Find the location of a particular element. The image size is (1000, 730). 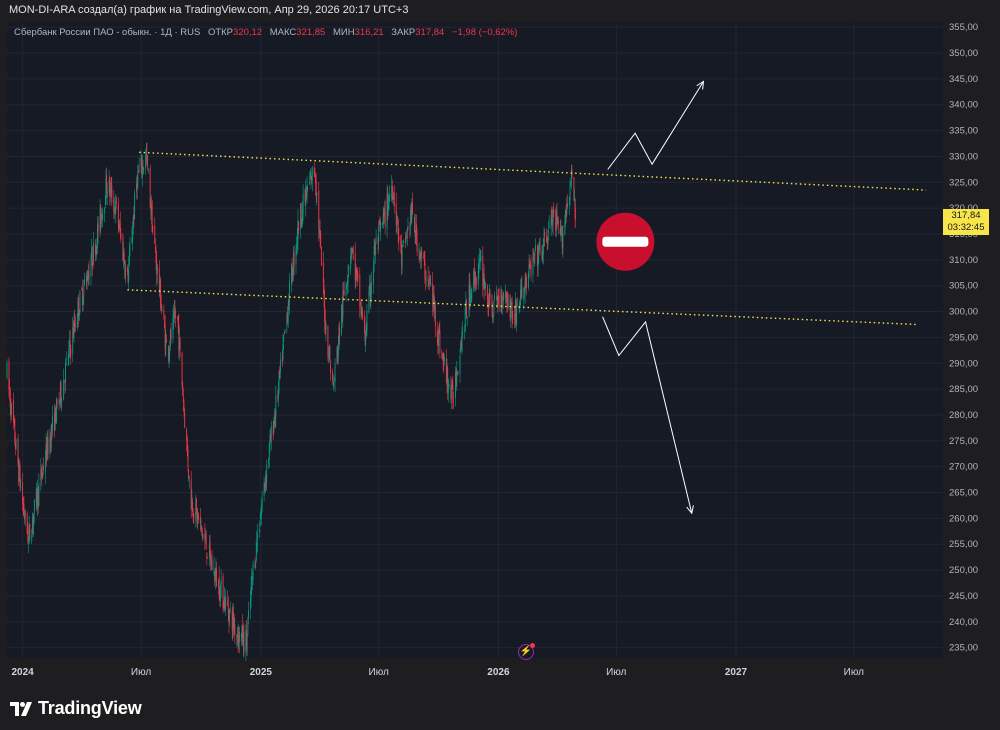

y-tick-label: 245,00 is located at coordinates (963, 596).